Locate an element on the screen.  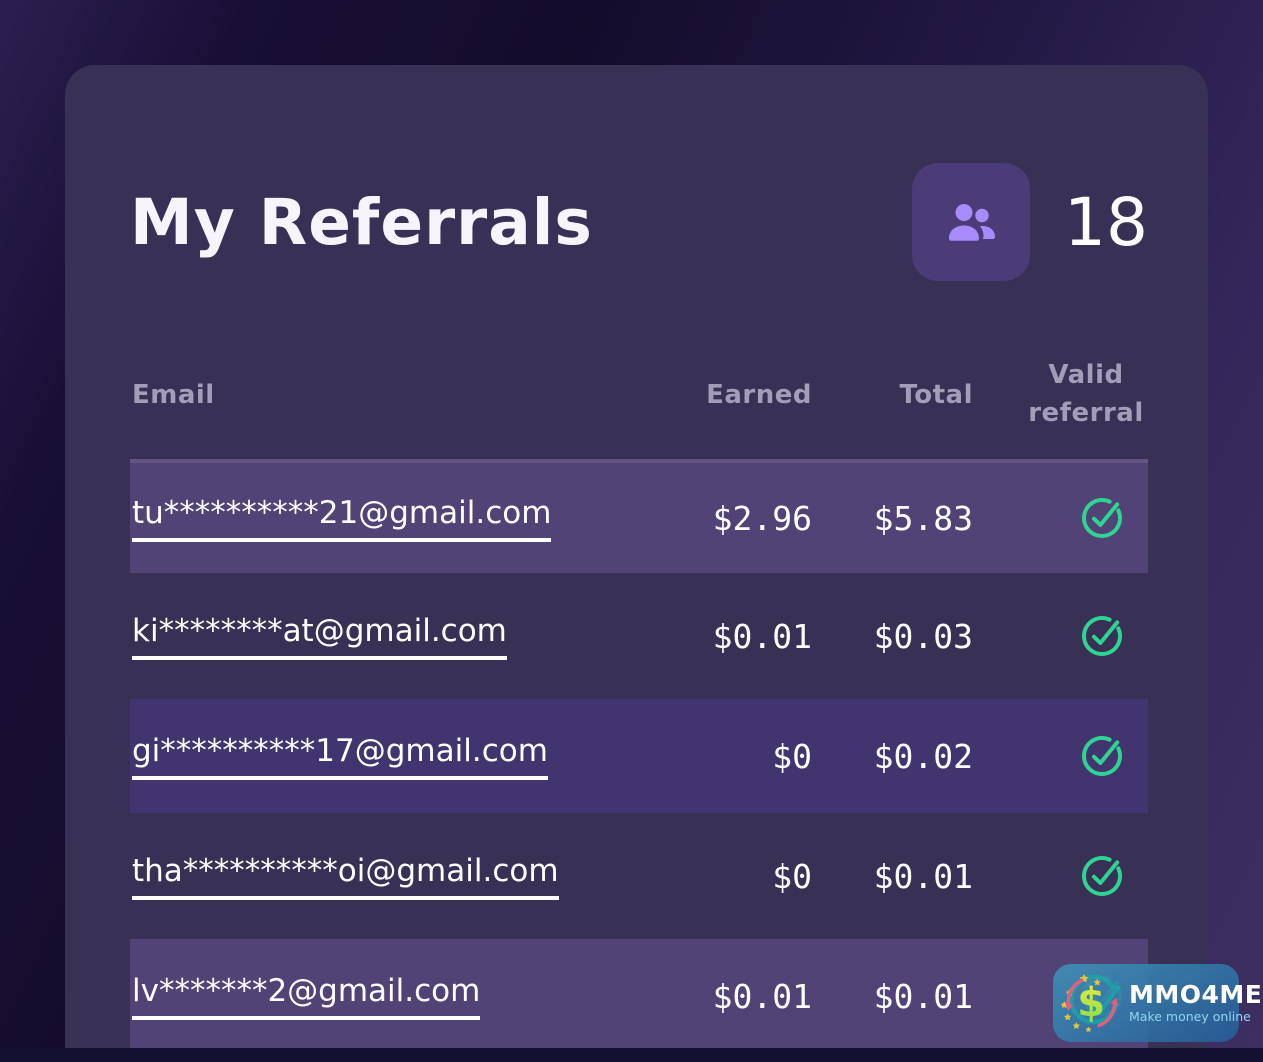
referral-email: ki********at@gmail.com is located at coordinates (319, 636).